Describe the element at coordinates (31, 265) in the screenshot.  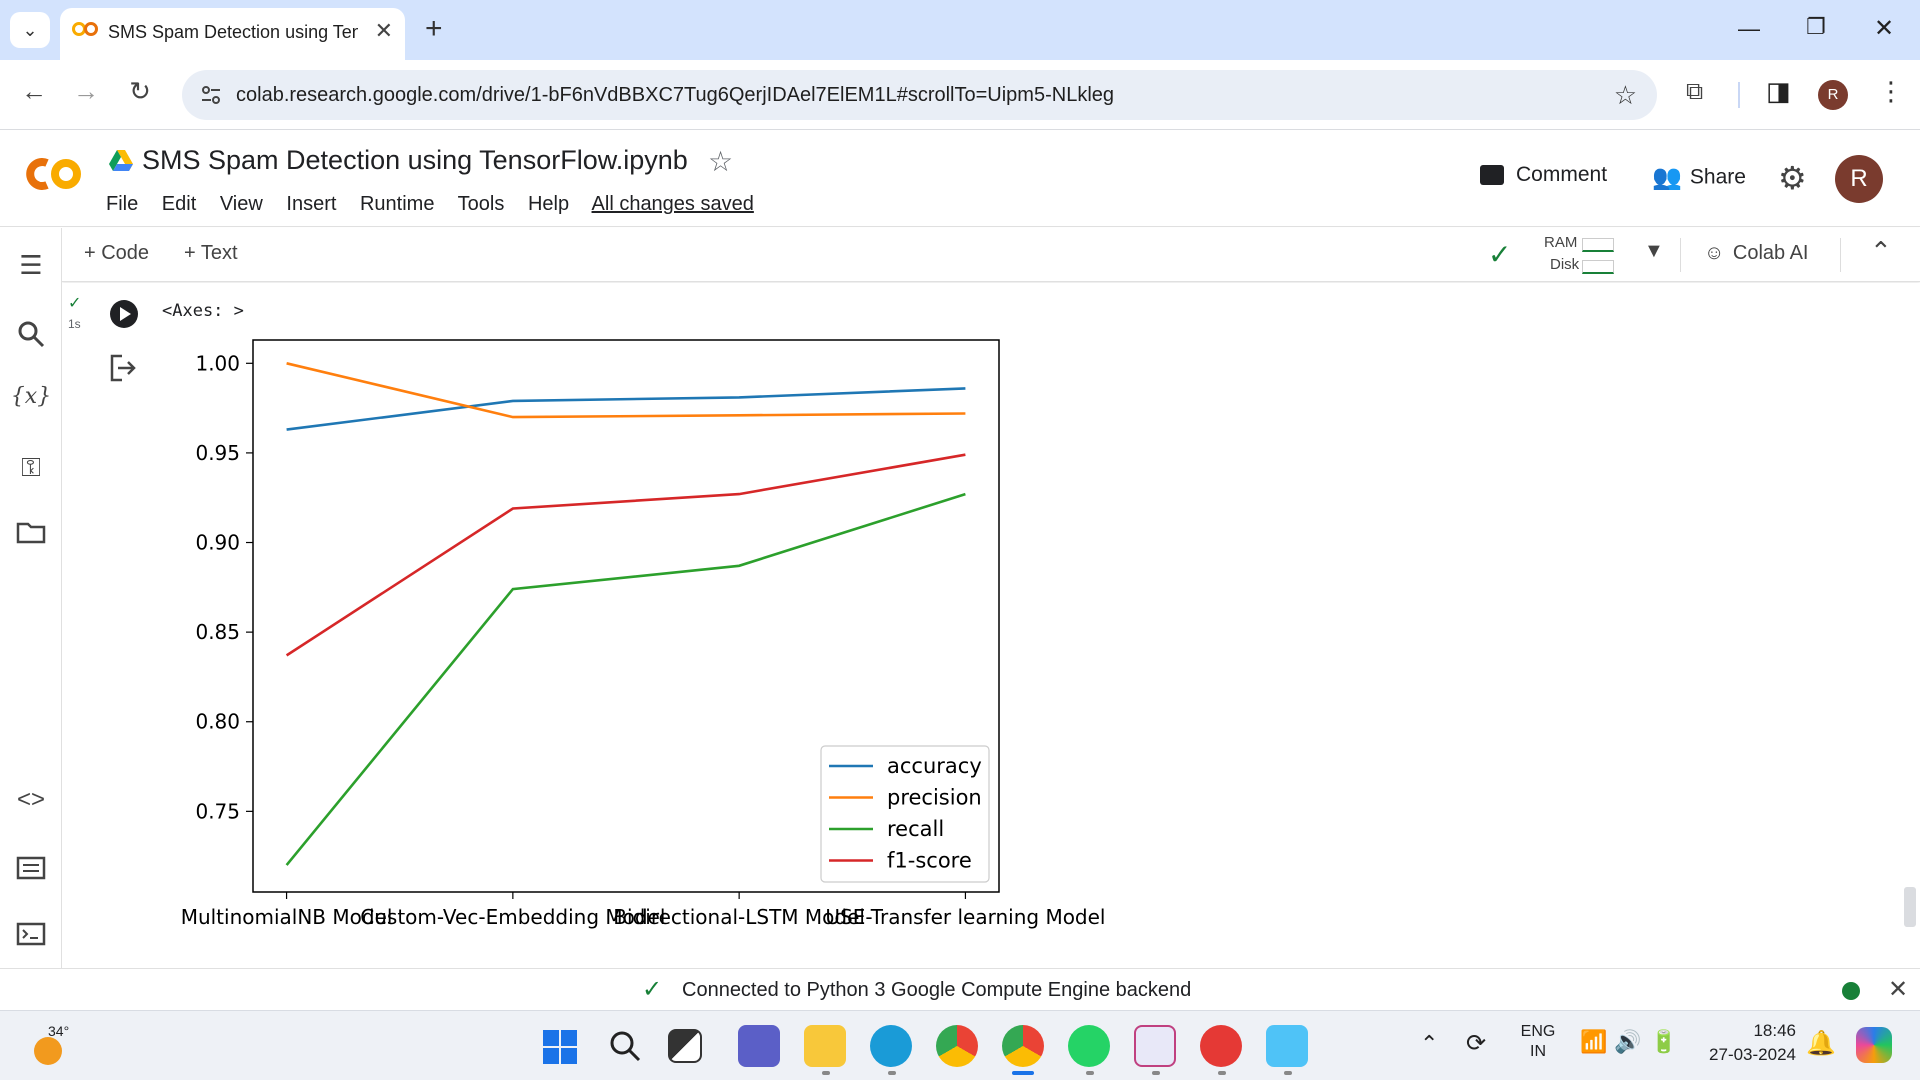
I see `table-of-contents-icon: ☰` at that location.